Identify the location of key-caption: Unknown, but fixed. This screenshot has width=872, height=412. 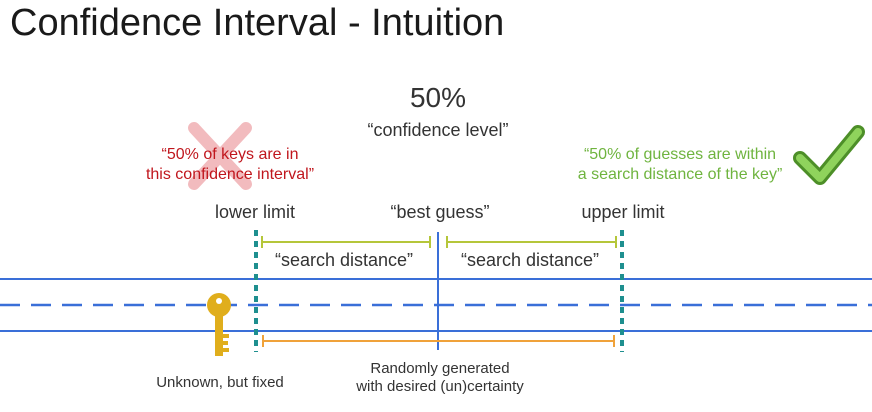
(220, 382).